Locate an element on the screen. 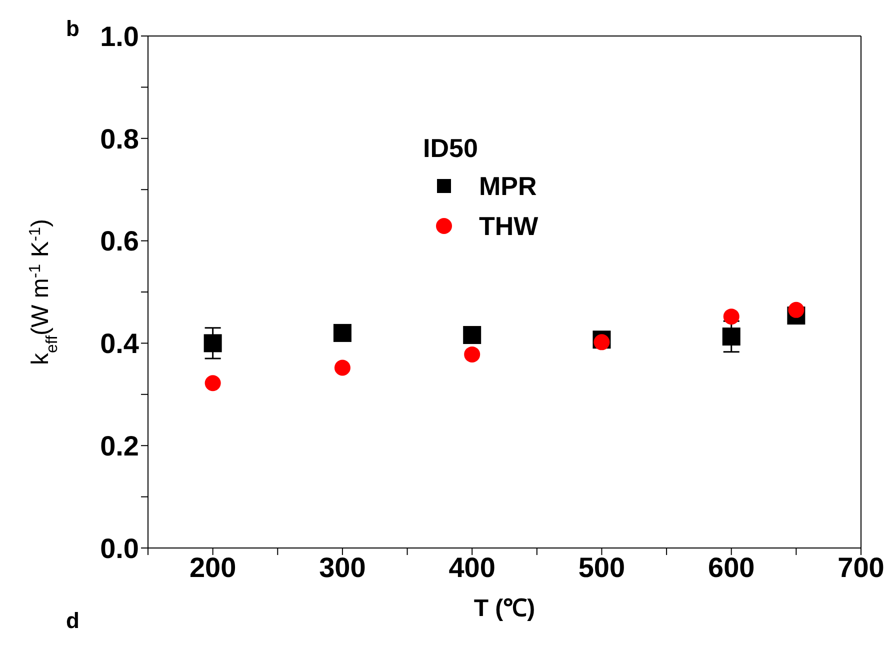 The height and width of the screenshot is (657, 896). x-axis-title: T (℃) is located at coordinates (505, 608).